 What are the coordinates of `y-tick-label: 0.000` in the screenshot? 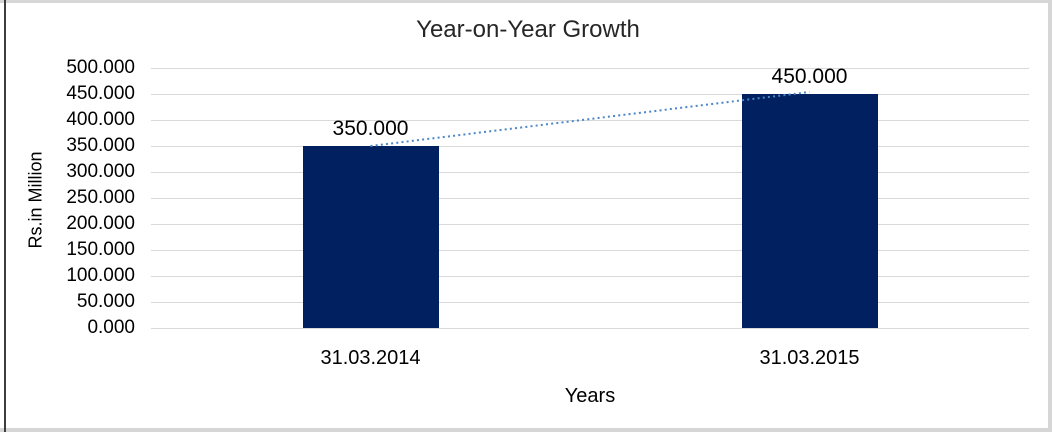 It's located at (111, 327).